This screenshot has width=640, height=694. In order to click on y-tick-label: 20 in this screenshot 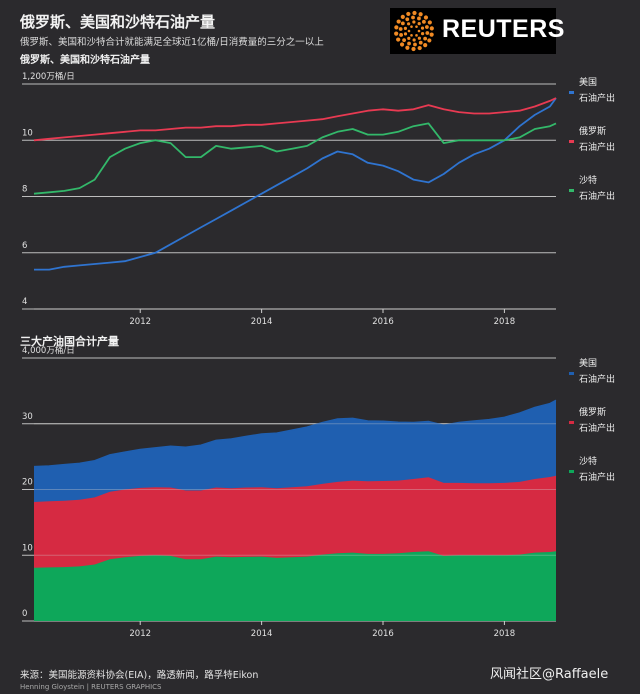, I will do `click(27, 483)`.